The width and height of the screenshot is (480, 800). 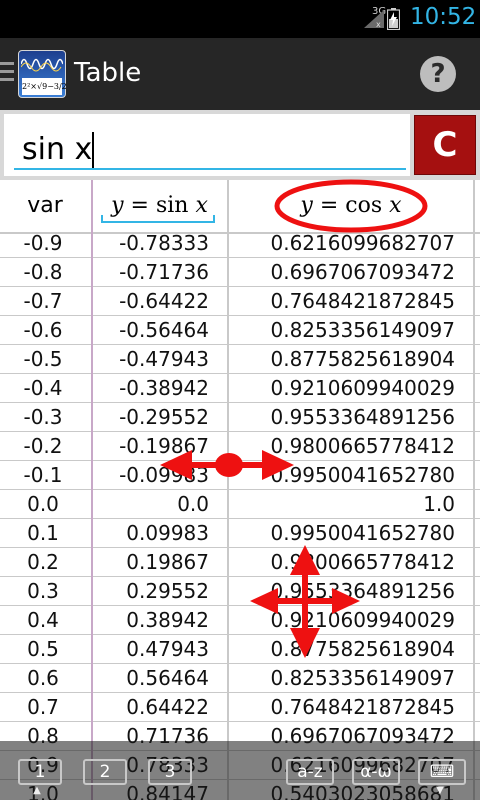 What do you see at coordinates (105, 772) in the screenshot?
I see `keypad-2-button: 2` at bounding box center [105, 772].